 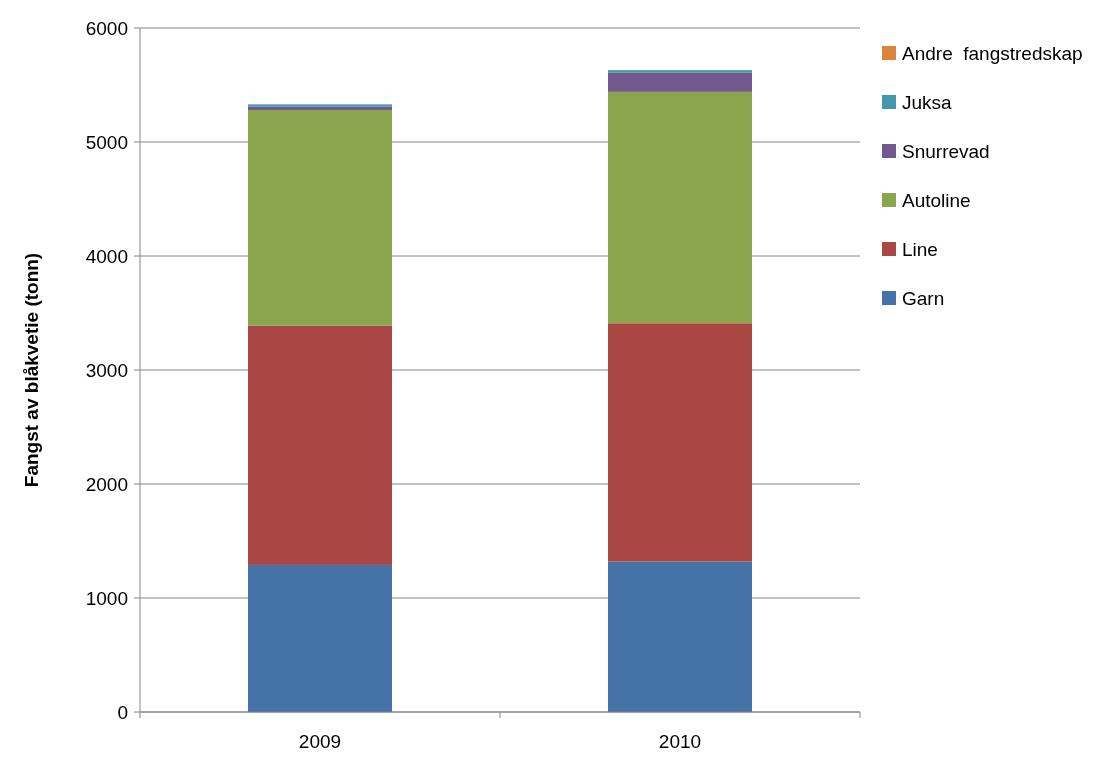 What do you see at coordinates (106, 256) in the screenshot?
I see `y-tick-label: 4000` at bounding box center [106, 256].